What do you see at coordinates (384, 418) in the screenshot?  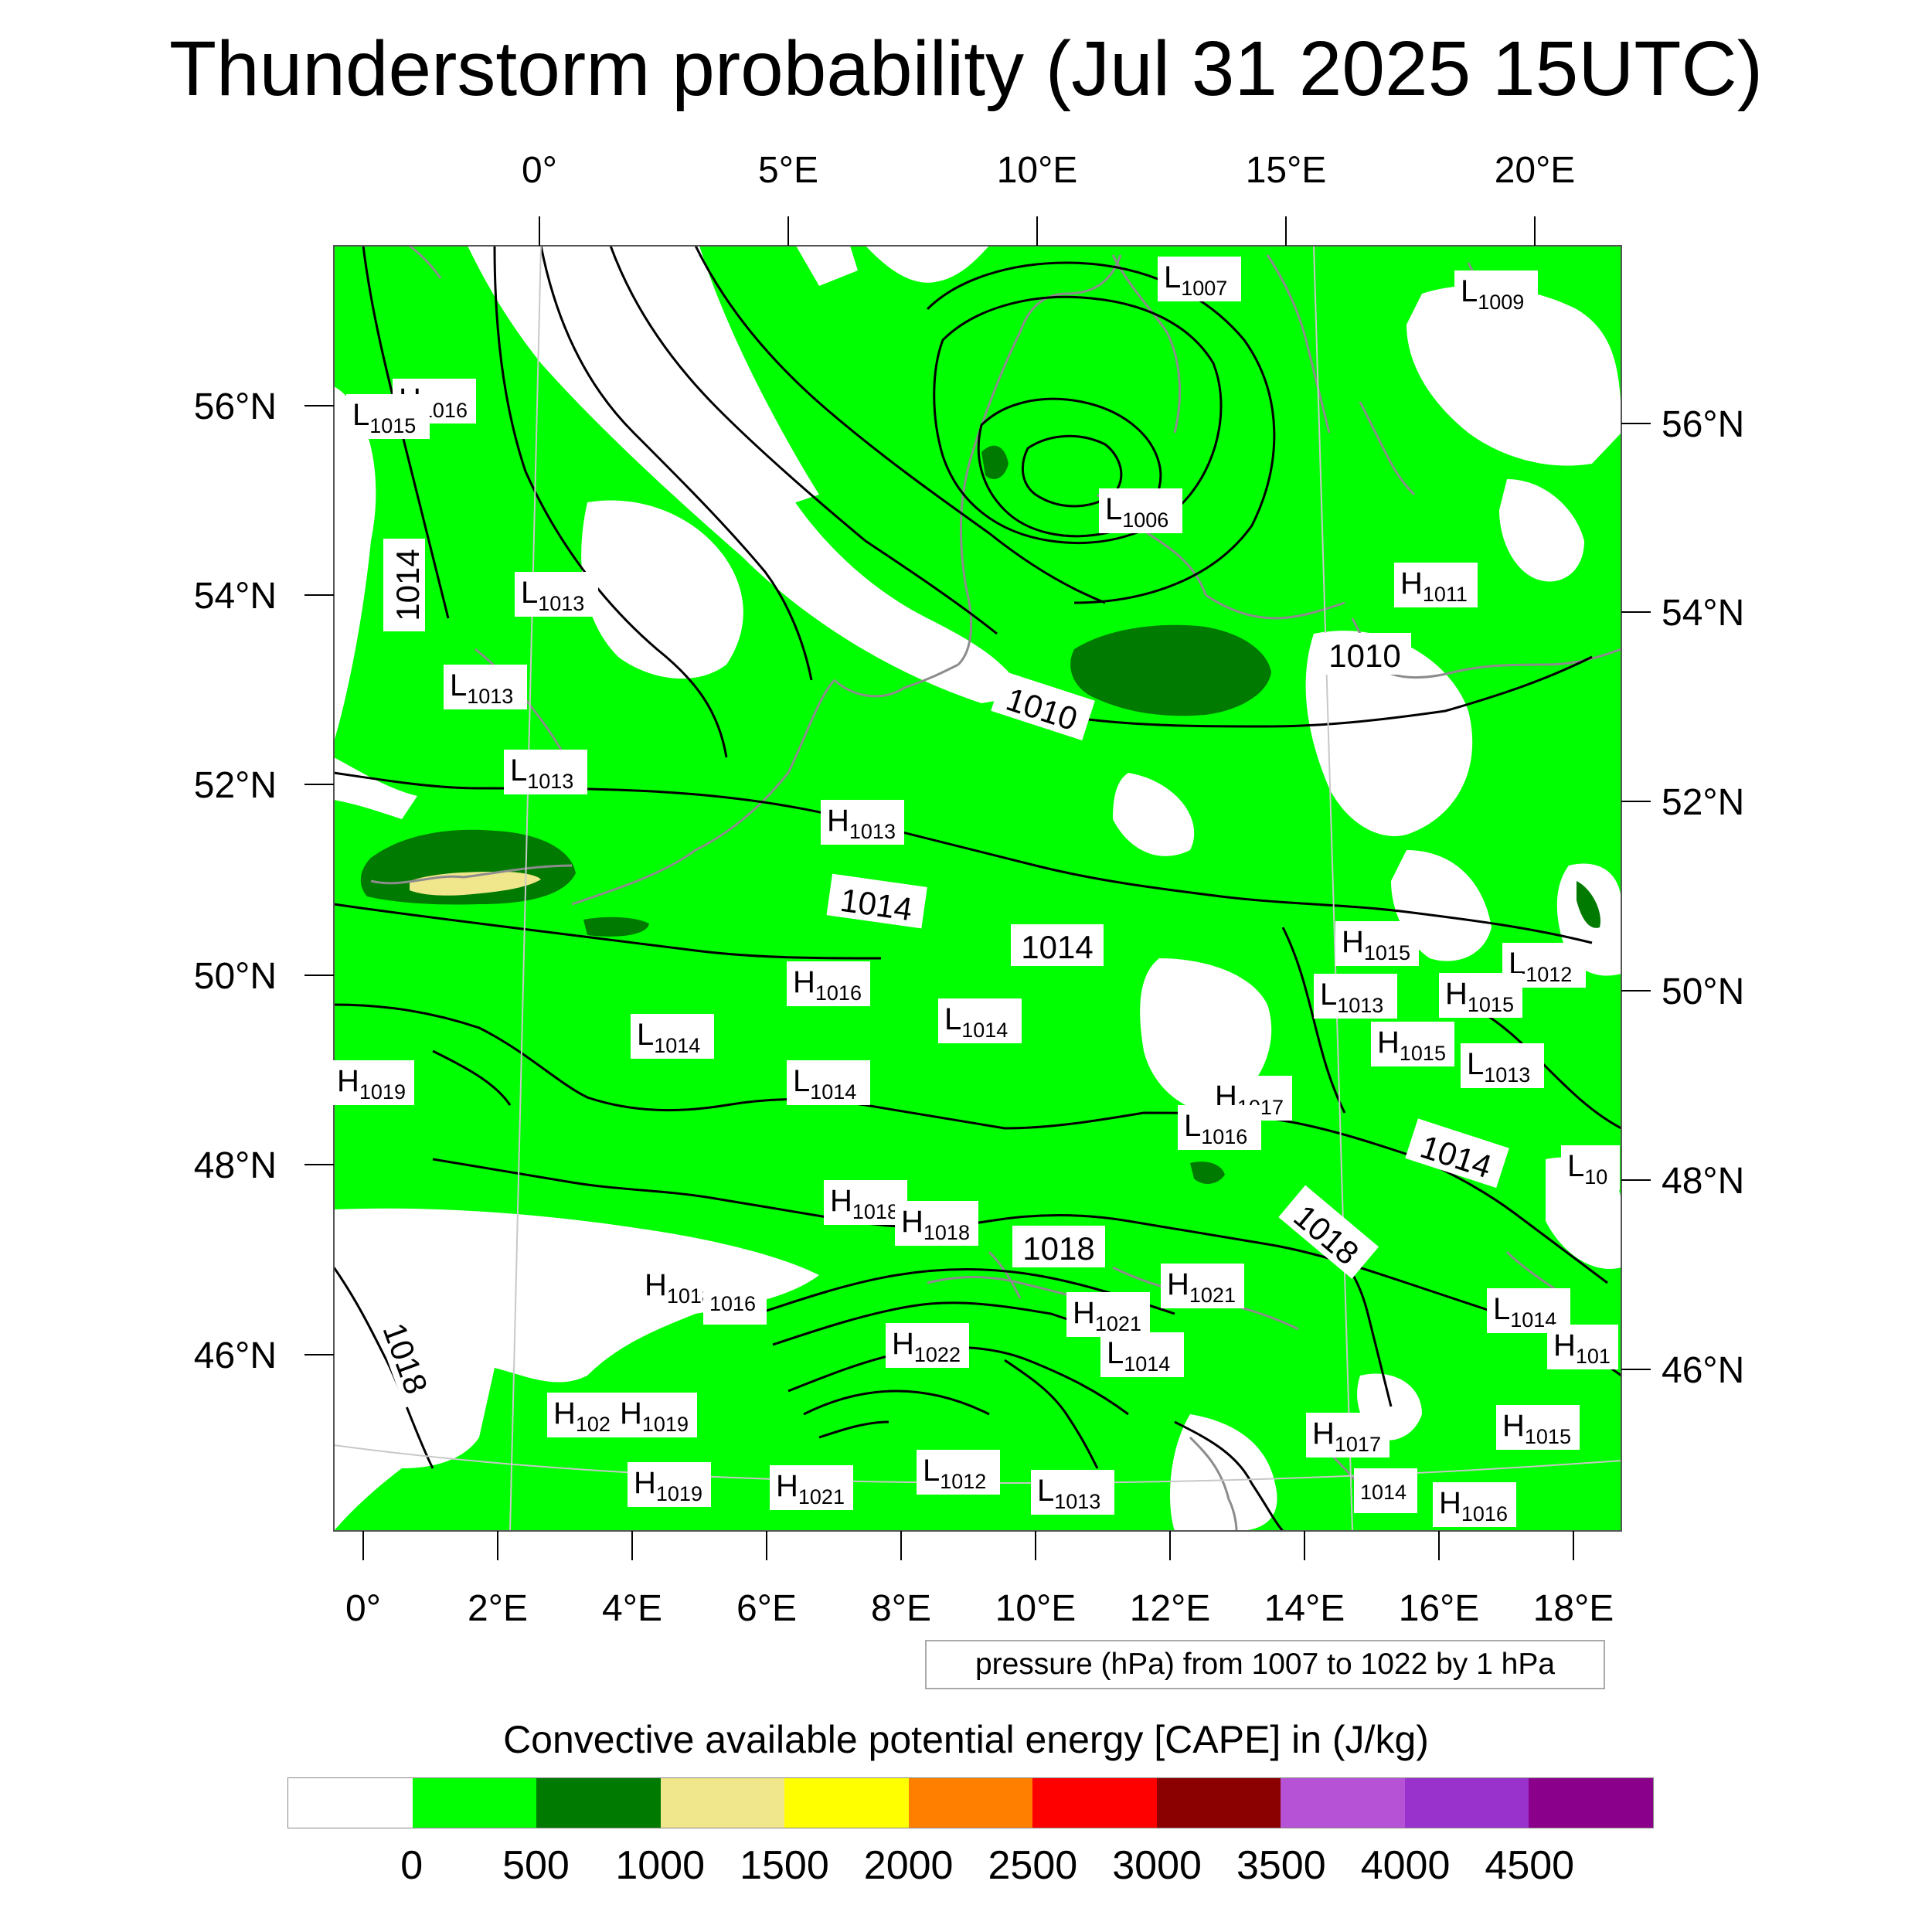 I see `svg-text: L1015` at bounding box center [384, 418].